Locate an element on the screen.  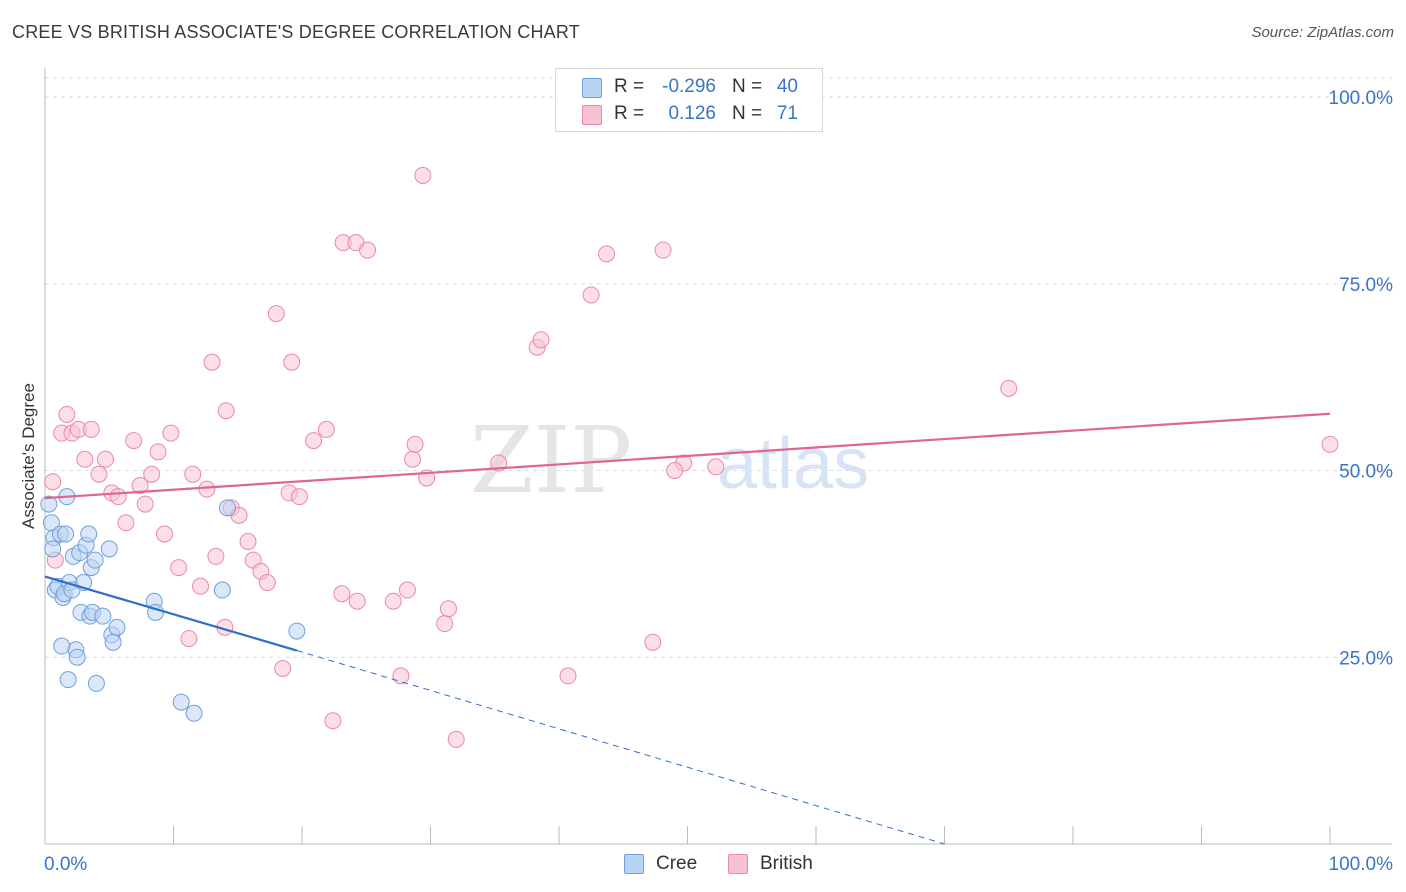
stats-legend: R = -0.296 N = 40 R = 0.126 N = 71 is located at coordinates (689, 100).